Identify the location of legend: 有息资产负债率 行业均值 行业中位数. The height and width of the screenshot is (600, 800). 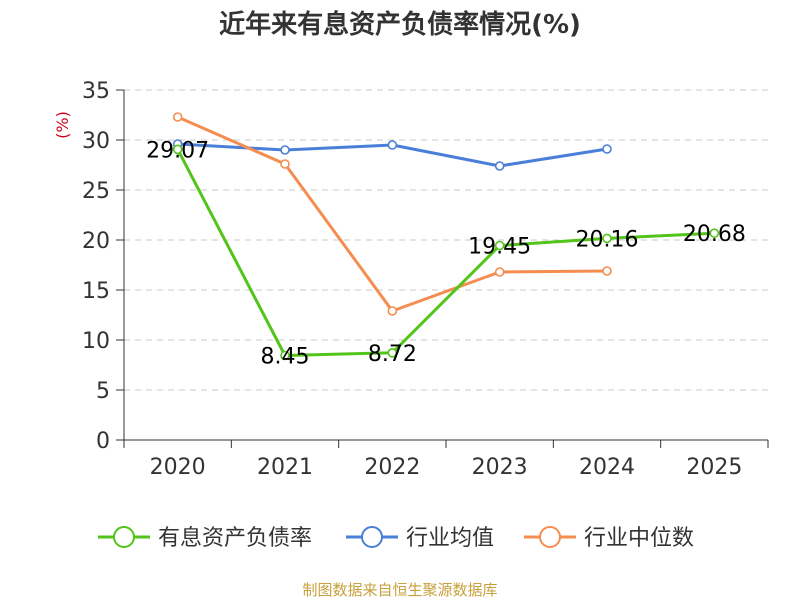
(396, 538).